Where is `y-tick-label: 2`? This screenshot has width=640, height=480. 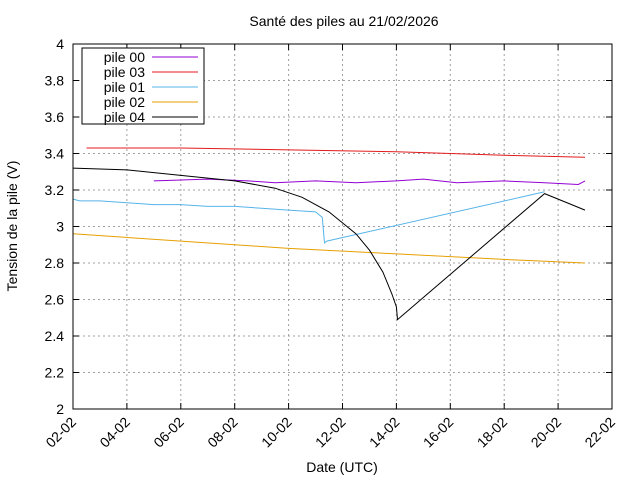
y-tick-label: 2 is located at coordinates (60, 409).